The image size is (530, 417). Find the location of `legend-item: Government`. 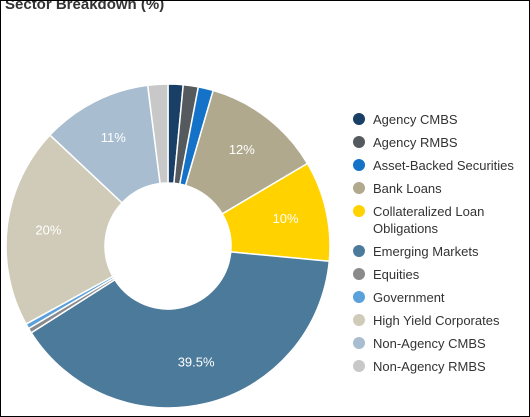

legend-item: Government is located at coordinates (435, 297).